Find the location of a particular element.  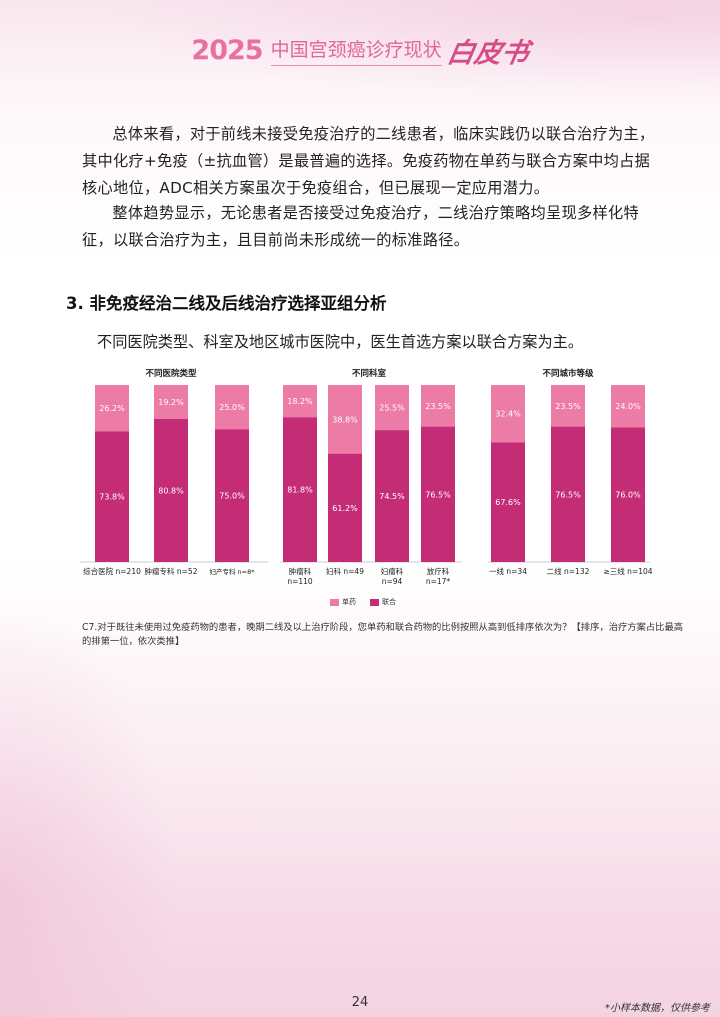

header-year: 2025 is located at coordinates (227, 50).